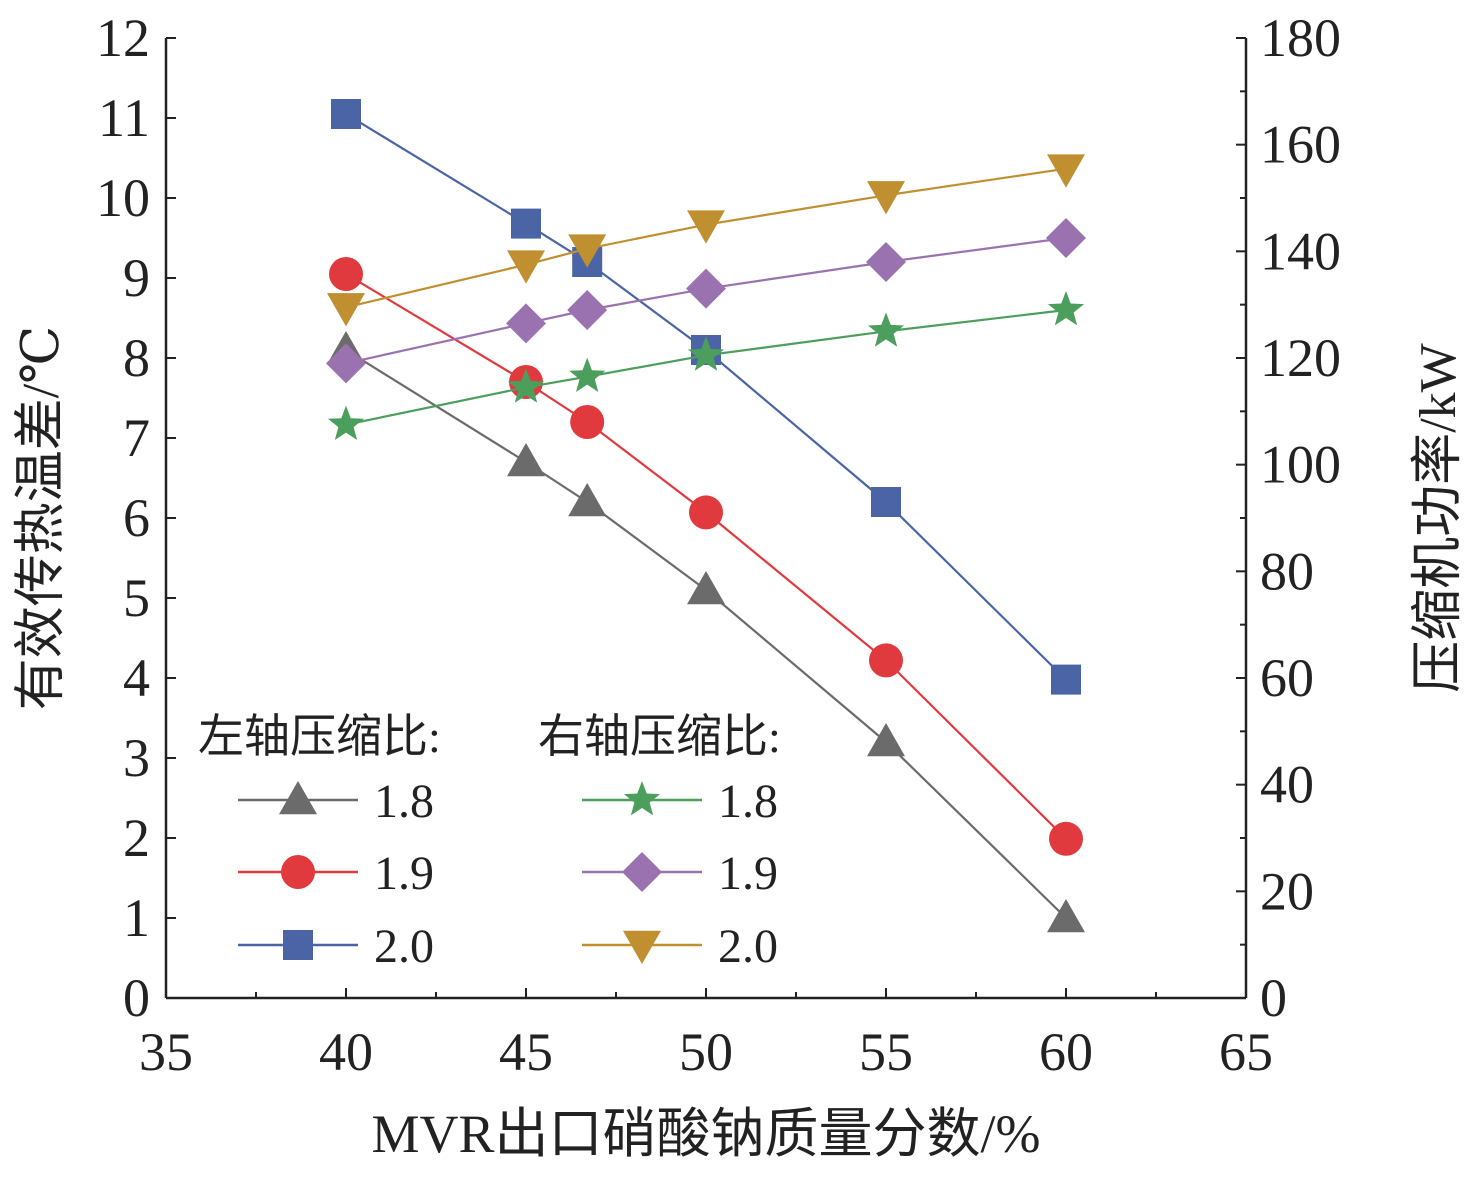 The image size is (1480, 1179). I want to click on series-right-1.9, so click(706, 301).